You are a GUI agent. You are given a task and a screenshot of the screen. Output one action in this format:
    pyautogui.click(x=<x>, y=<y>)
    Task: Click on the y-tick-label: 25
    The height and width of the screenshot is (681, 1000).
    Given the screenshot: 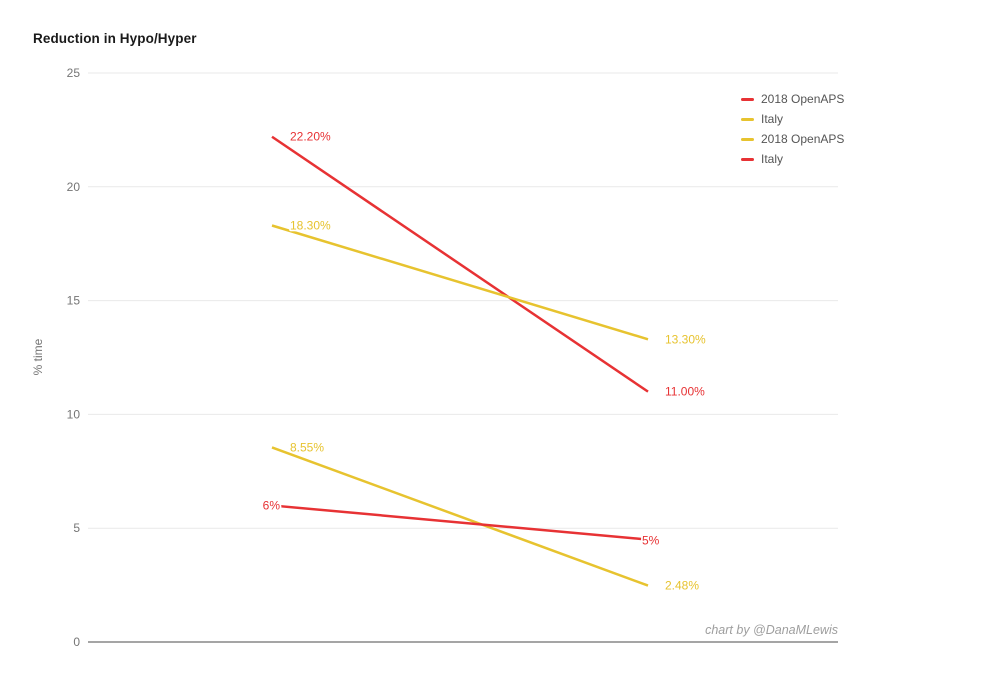 What is the action you would take?
    pyautogui.click(x=74, y=73)
    